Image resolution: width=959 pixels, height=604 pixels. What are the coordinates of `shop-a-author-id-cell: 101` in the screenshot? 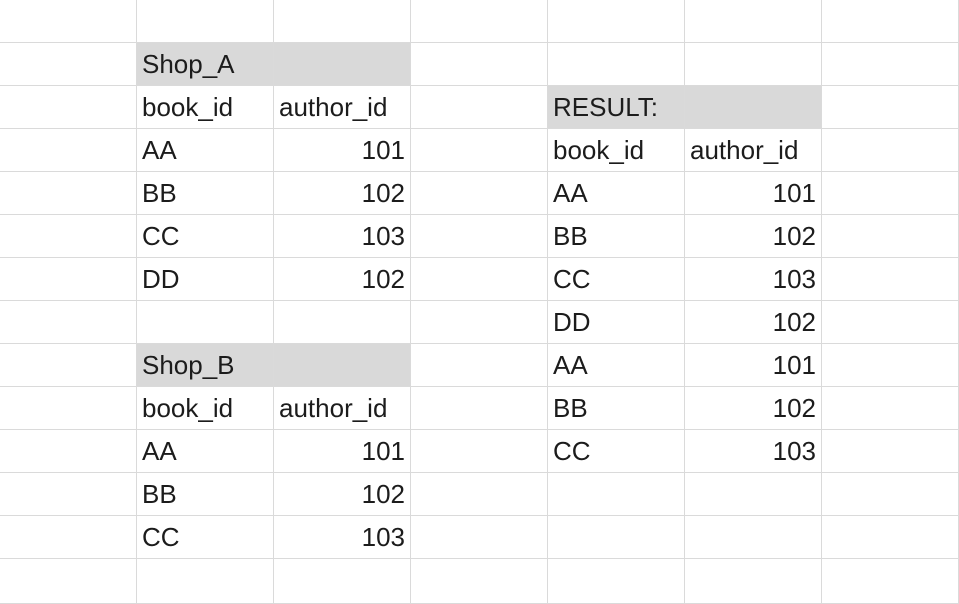 It's located at (342, 150).